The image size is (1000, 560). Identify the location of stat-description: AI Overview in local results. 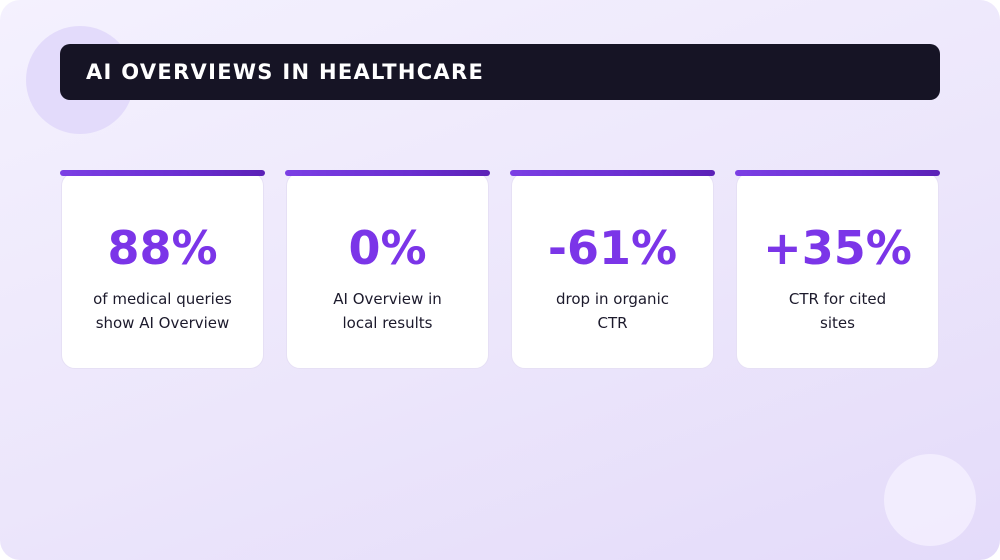
(387, 311).